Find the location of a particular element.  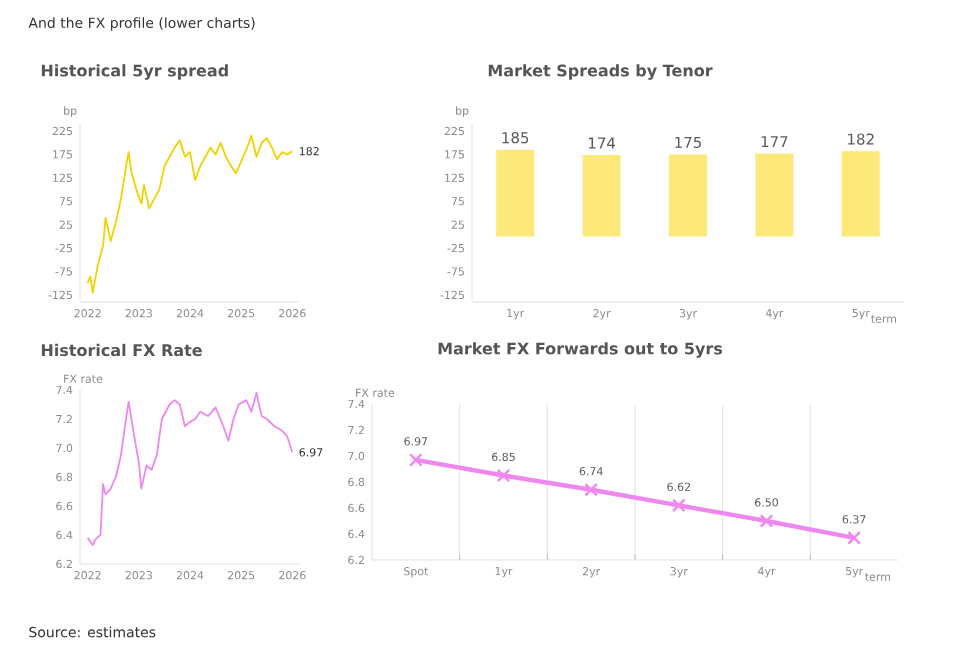

chart-title: Market FX Forwards out to 5yrs is located at coordinates (580, 350).